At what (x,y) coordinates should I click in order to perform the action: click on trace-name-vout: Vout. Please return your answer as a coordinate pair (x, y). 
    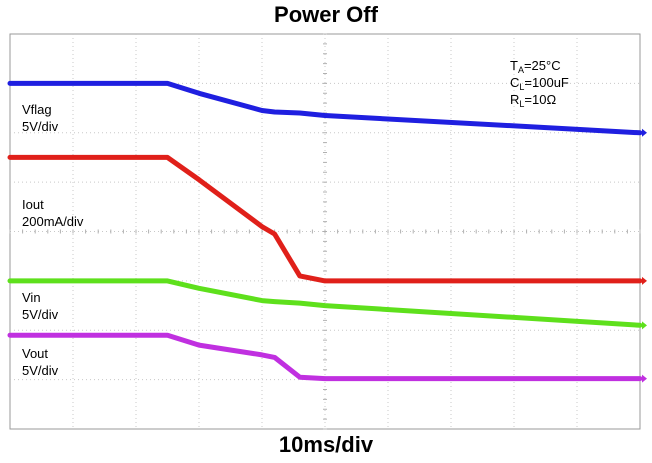
    Looking at the image, I should click on (35, 353).